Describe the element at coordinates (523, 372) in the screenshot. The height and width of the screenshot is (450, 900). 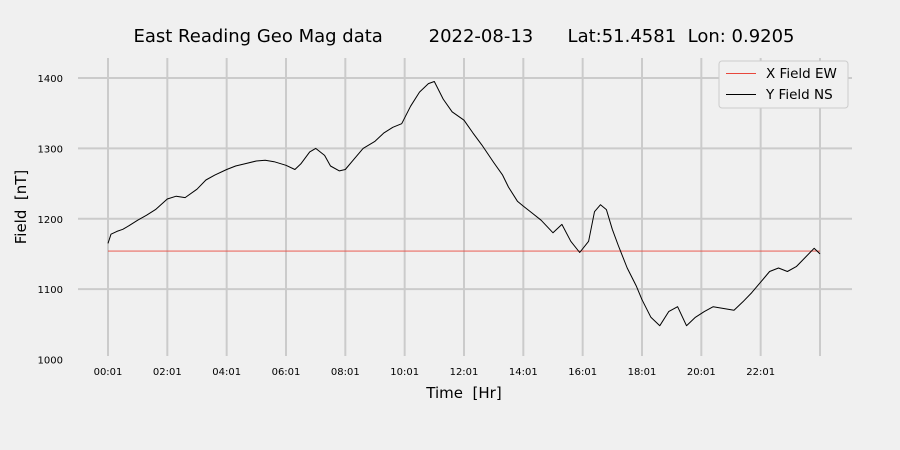
I see `x-tick-label: 14:01` at that location.